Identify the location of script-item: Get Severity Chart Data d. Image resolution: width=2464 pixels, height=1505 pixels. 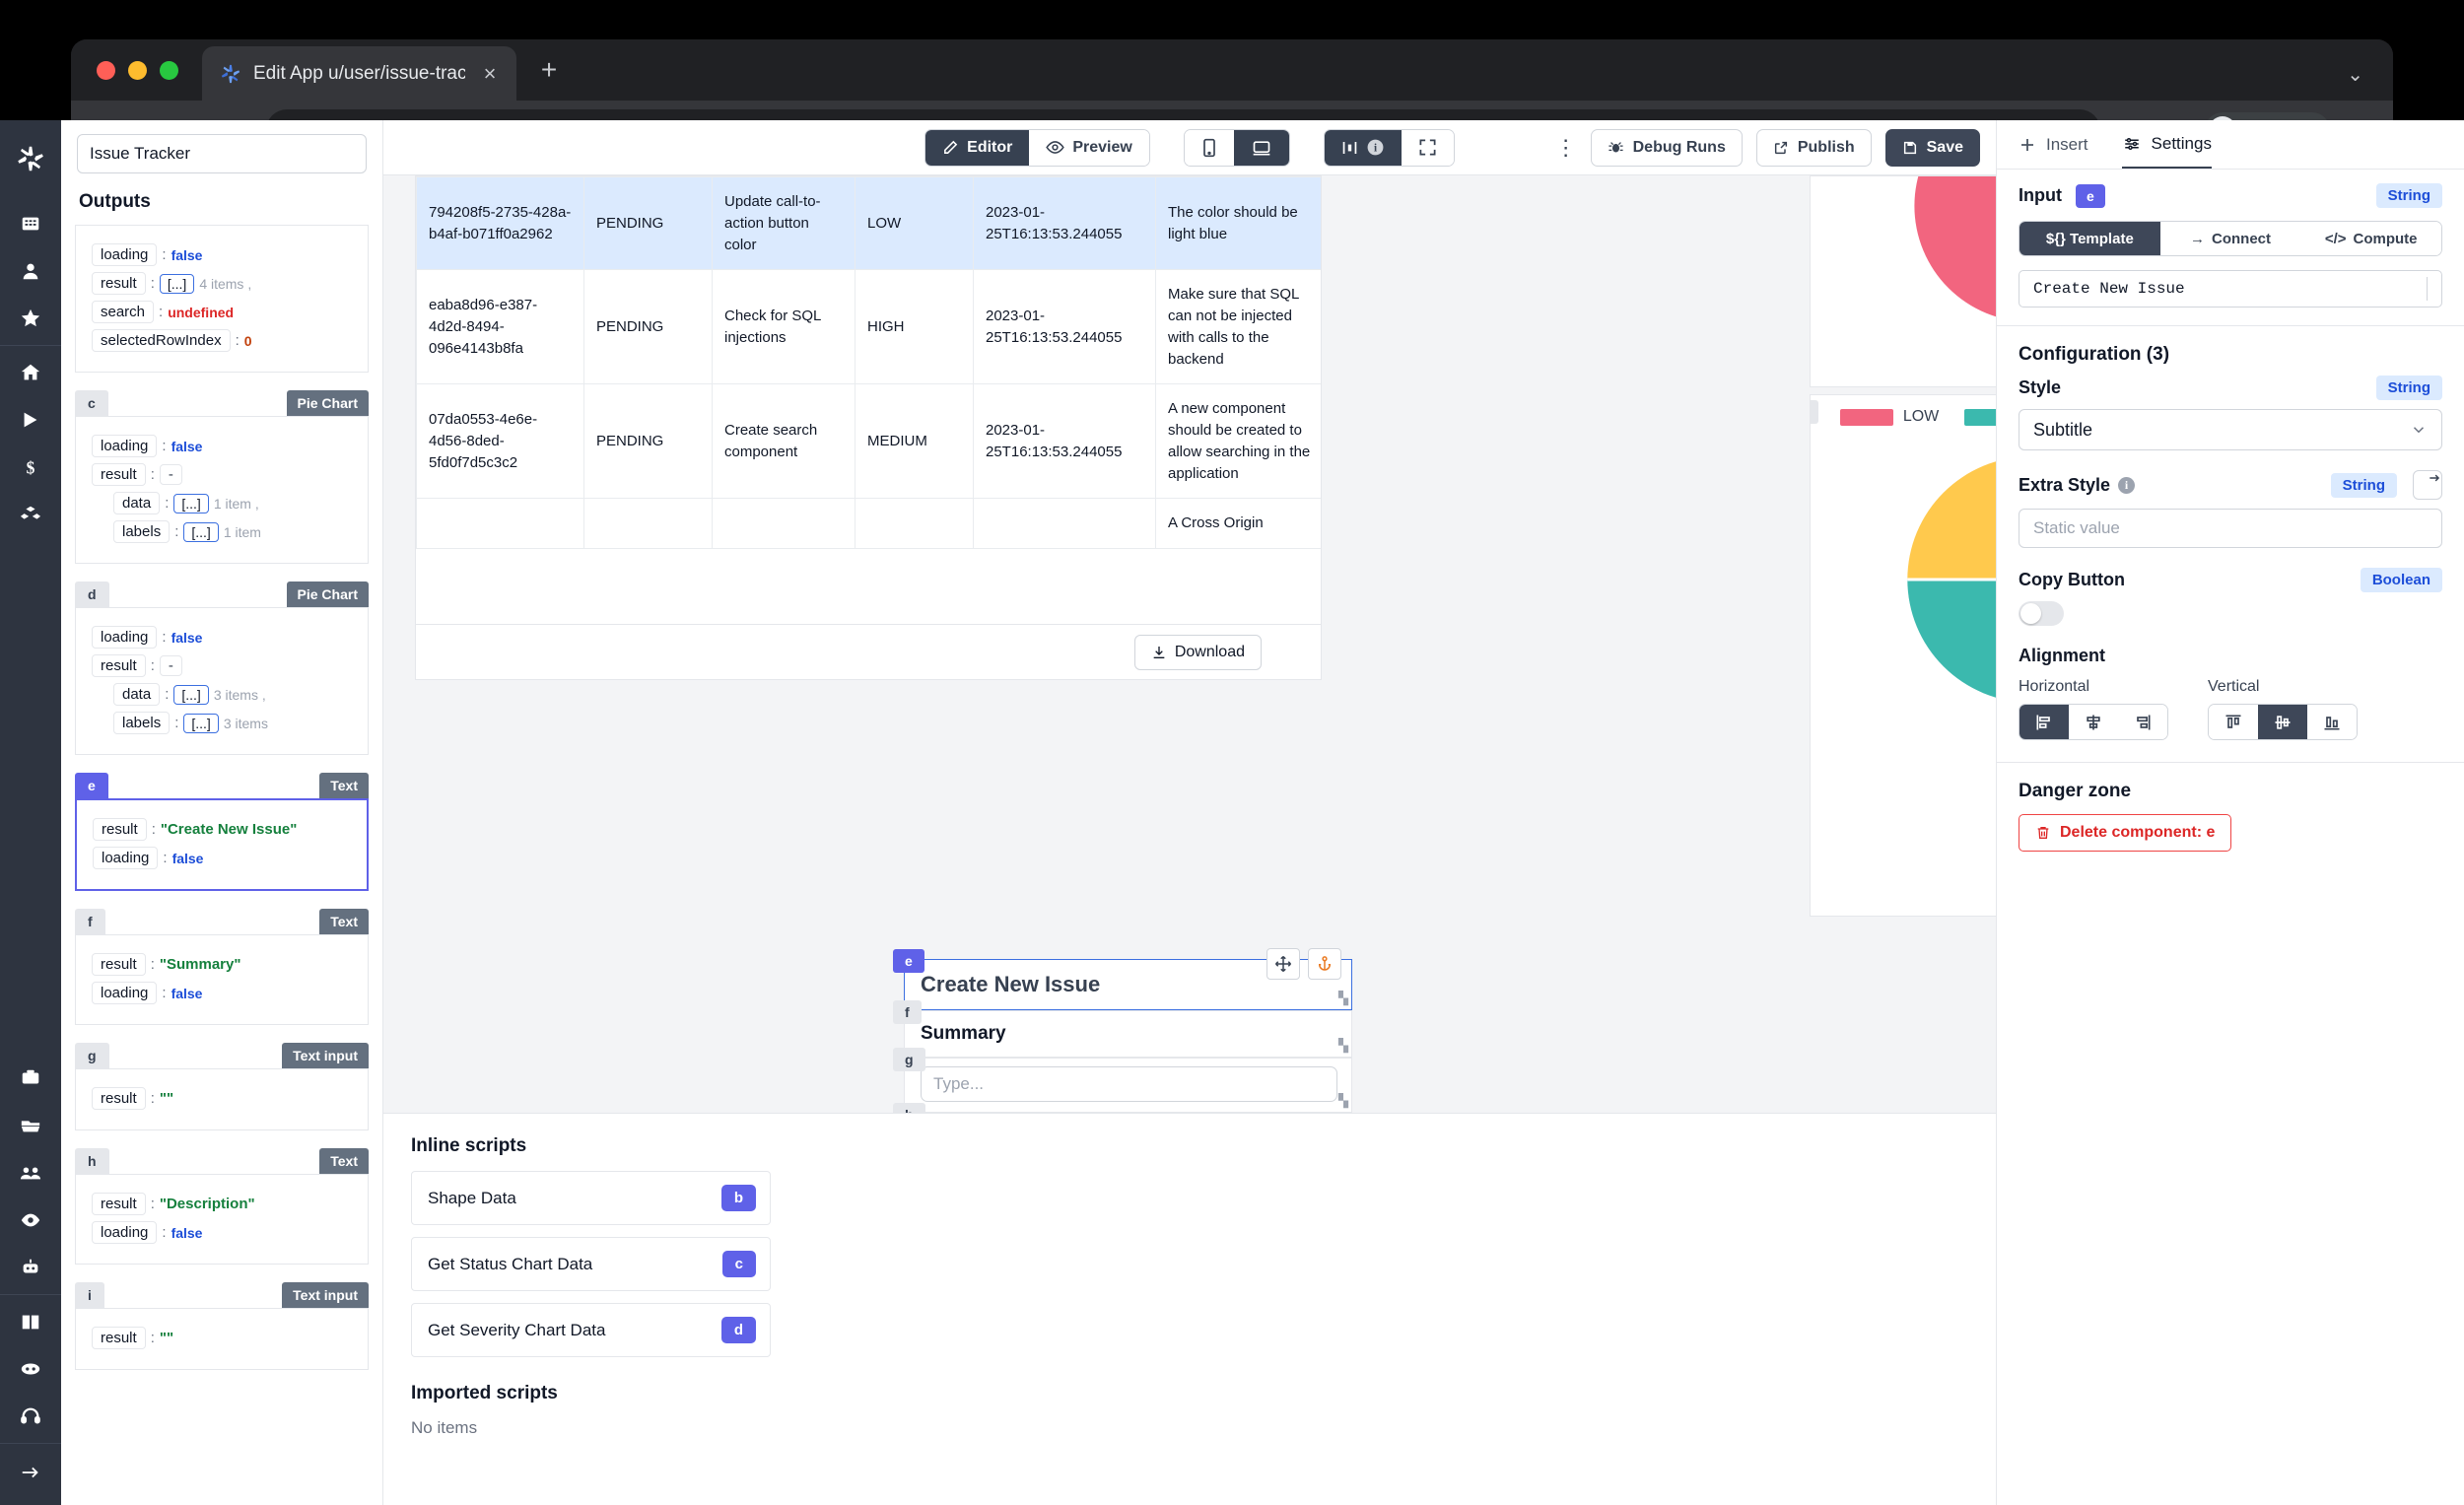
(591, 1330).